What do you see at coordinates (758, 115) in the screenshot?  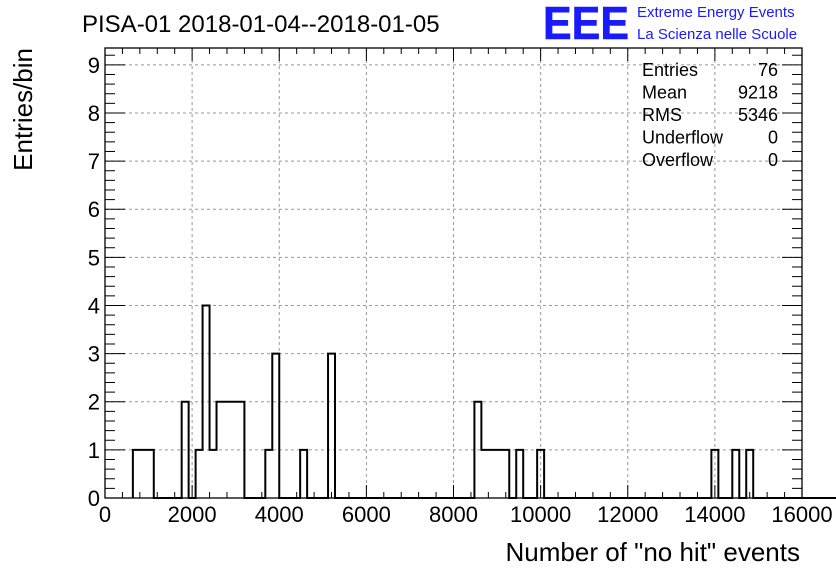 I see `stats-value: 5346` at bounding box center [758, 115].